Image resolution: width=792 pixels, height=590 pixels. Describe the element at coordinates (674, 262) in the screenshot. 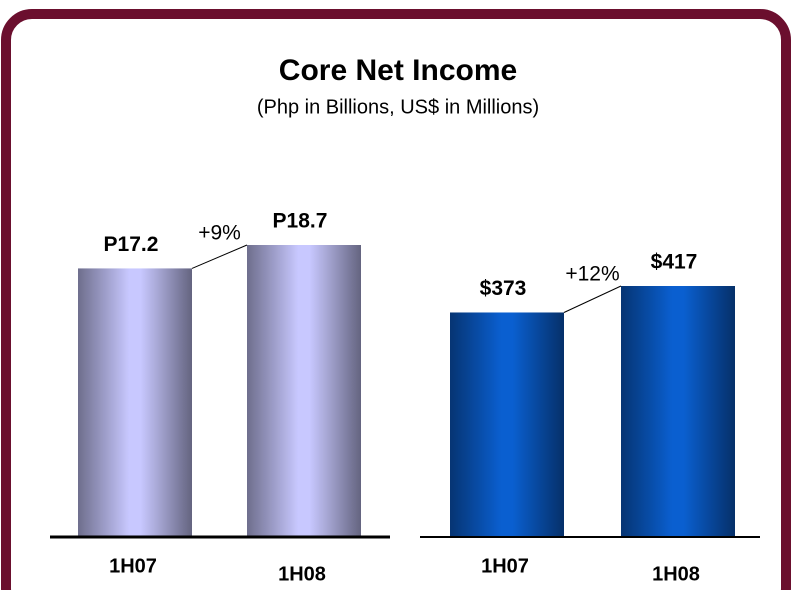

I see `value-label: $417` at that location.